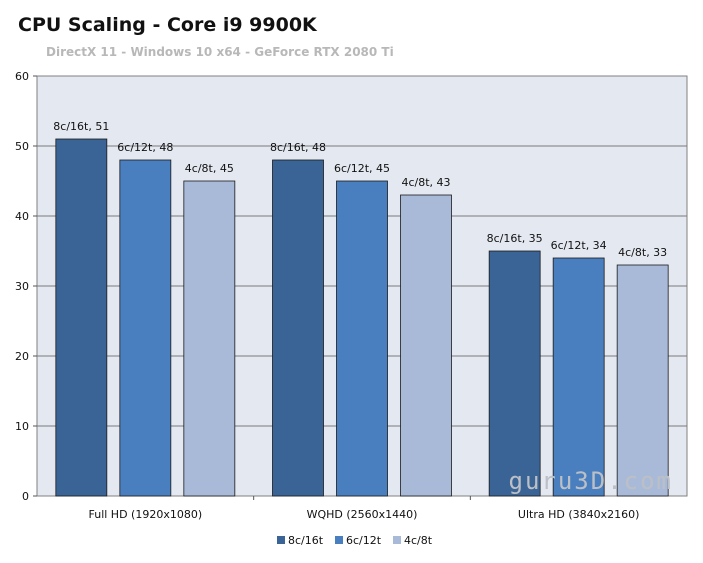 The height and width of the screenshot is (563, 703). Describe the element at coordinates (209, 168) in the screenshot. I see `data-label: 4c/8t, 45` at that location.